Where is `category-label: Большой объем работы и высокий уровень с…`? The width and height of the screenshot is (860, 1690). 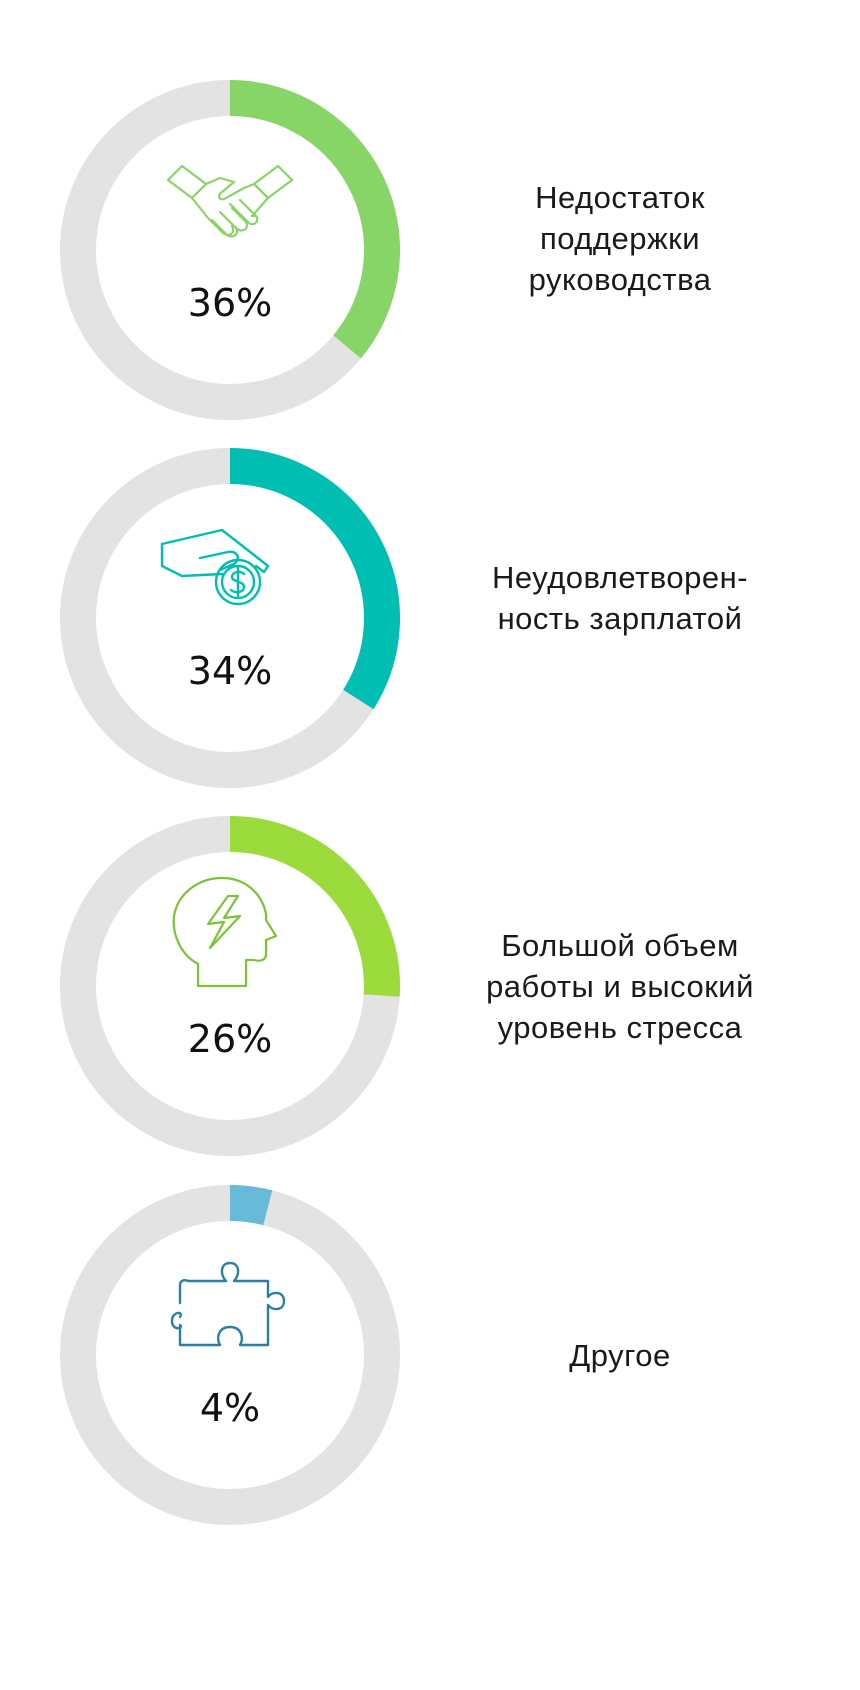 category-label: Большой объем работы и высокий уровень с… is located at coordinates (620, 986).